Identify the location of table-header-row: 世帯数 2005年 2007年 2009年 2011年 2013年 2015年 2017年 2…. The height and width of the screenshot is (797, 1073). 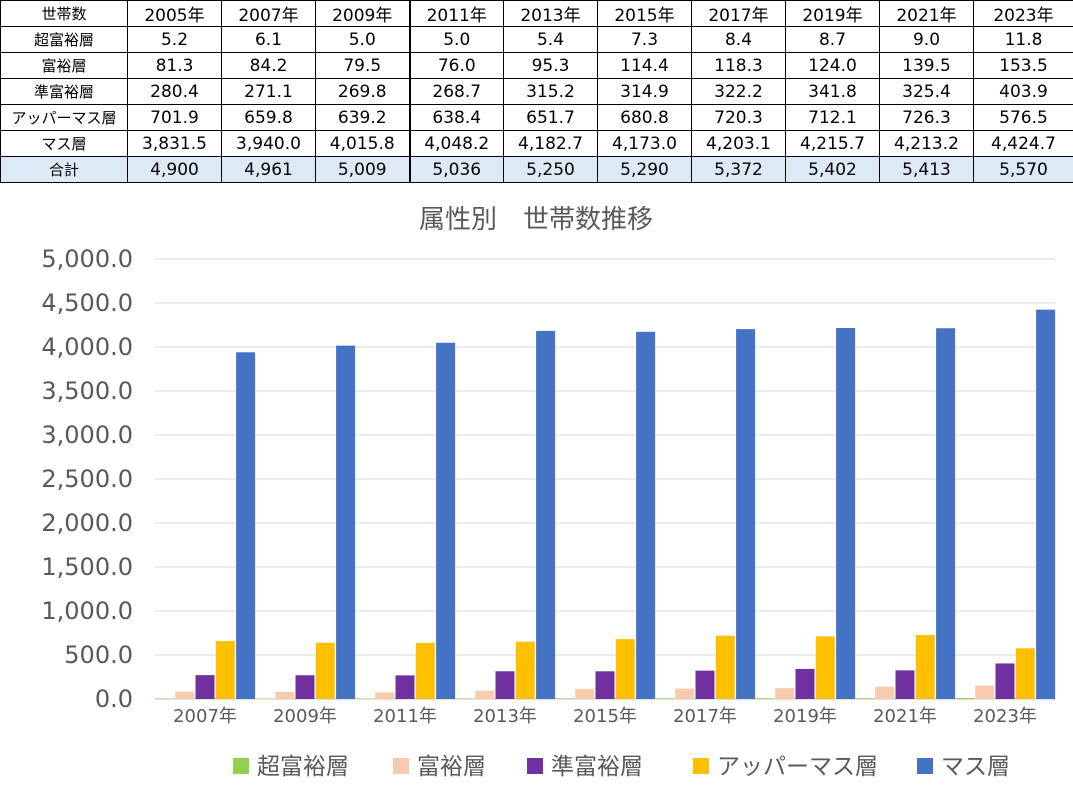
(536, 13).